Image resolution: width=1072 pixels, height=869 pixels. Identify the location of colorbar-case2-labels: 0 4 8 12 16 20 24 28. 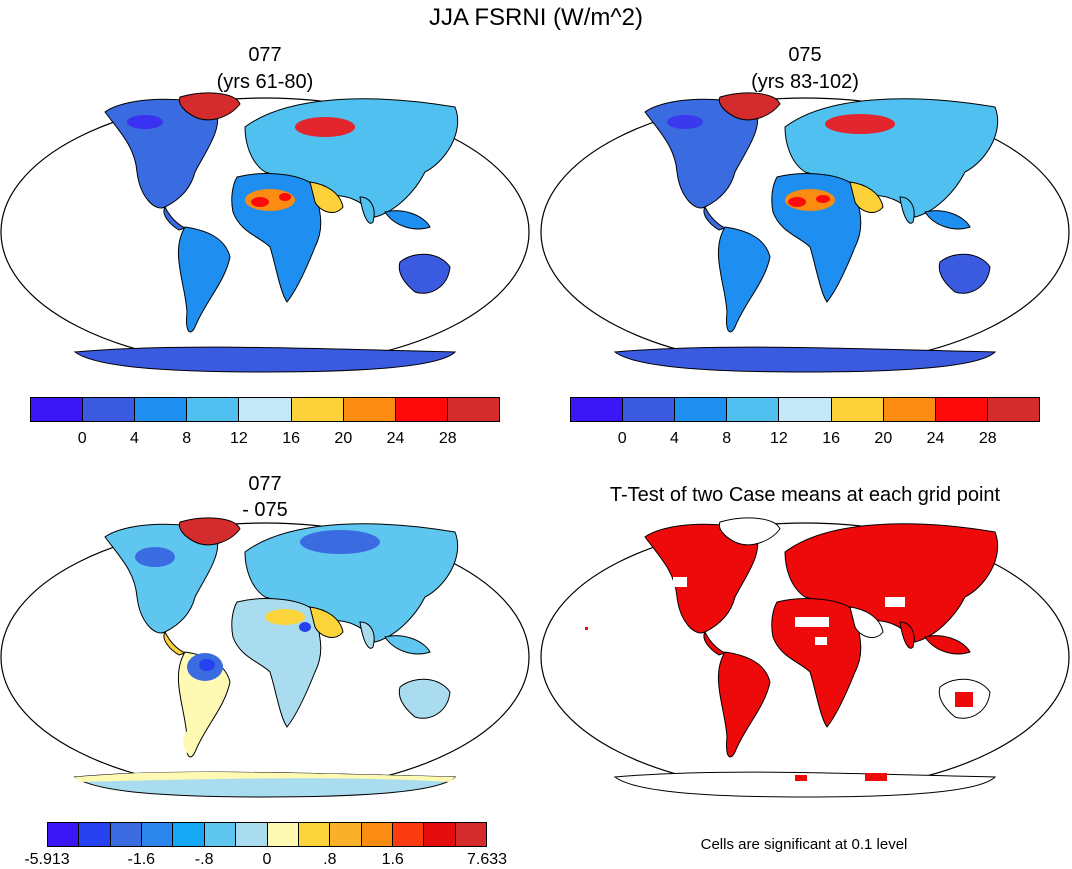
(805, 439).